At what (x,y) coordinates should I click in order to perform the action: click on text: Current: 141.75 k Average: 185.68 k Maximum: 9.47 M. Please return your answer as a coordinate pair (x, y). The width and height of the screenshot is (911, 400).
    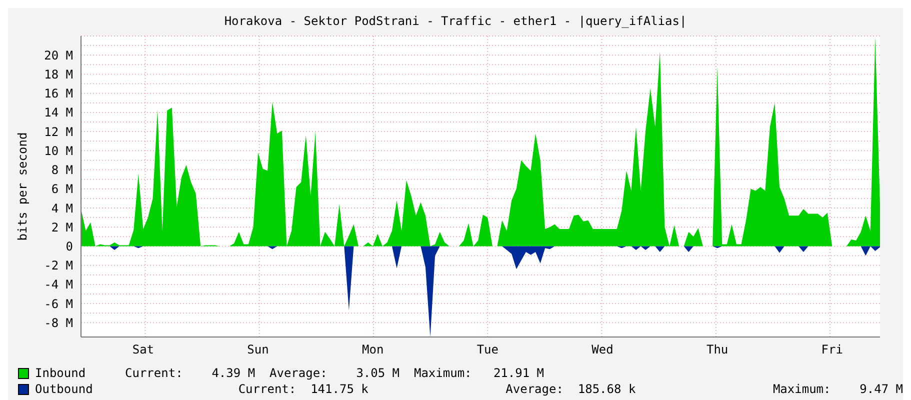
    Looking at the image, I should click on (570, 389).